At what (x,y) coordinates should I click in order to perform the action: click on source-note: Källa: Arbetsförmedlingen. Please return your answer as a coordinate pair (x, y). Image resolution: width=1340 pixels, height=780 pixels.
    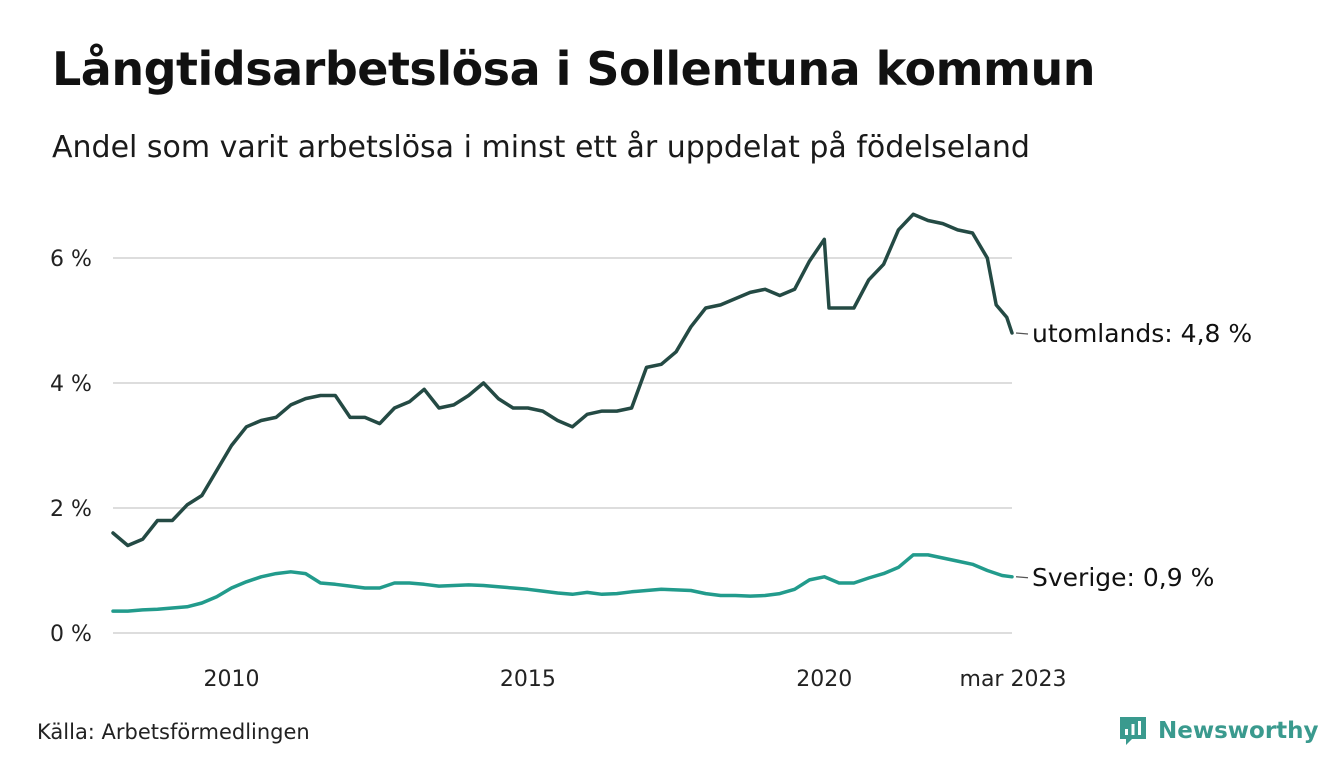
    Looking at the image, I should click on (173, 732).